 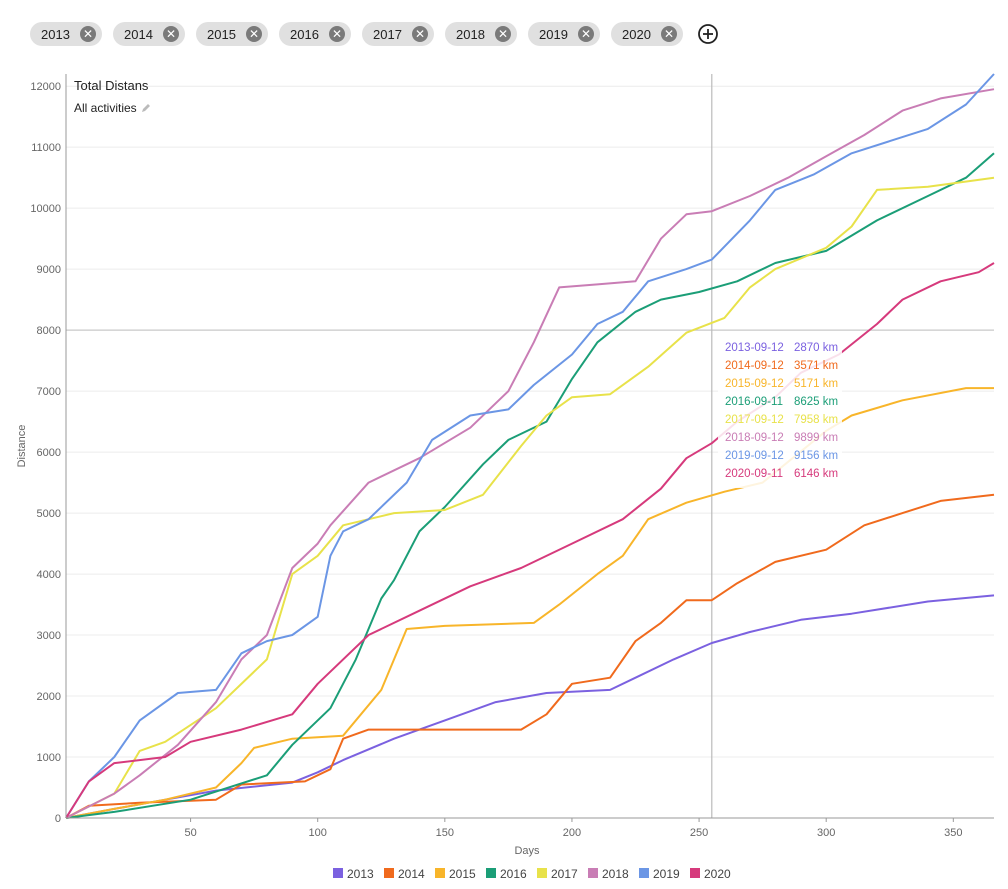 What do you see at coordinates (105, 108) in the screenshot?
I see `chart-subtitle: All activities` at bounding box center [105, 108].